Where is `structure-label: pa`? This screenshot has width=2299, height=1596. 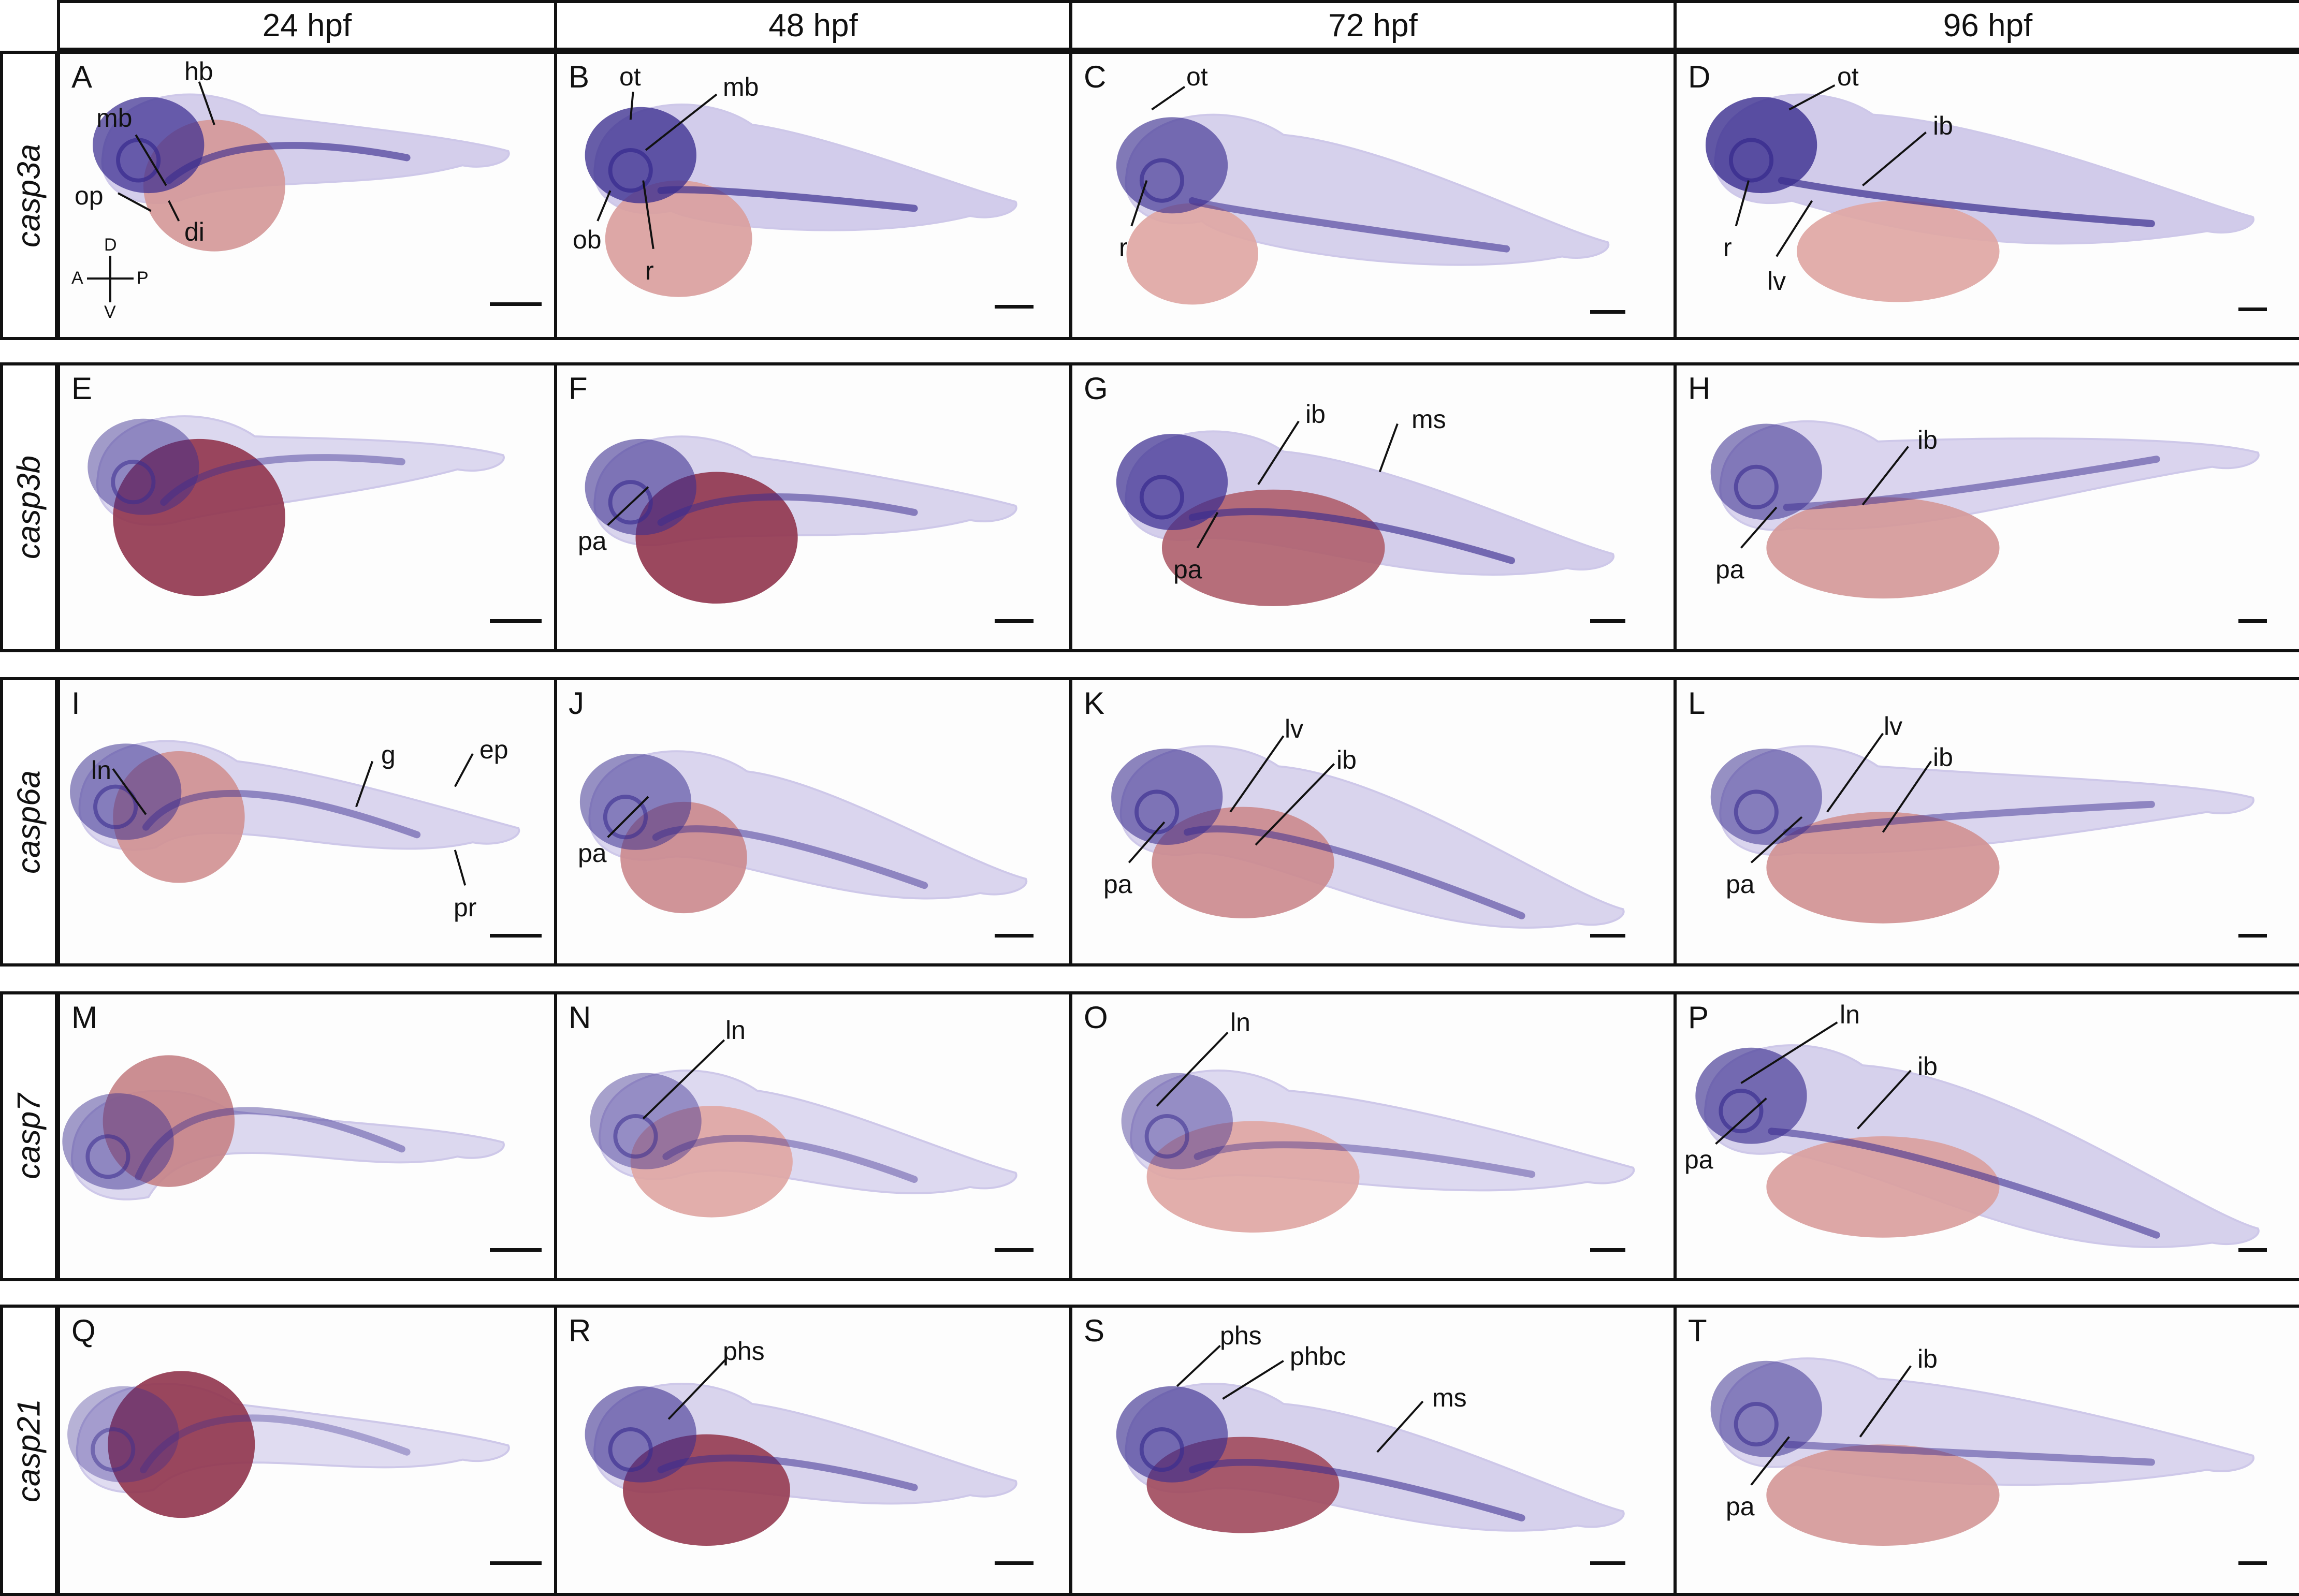
structure-label: pa is located at coordinates (1740, 1506).